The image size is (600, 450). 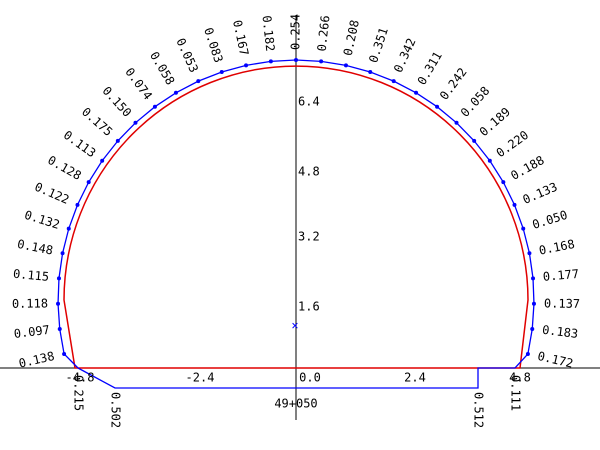 I want to click on deviation-label: 0.220, so click(x=513, y=144).